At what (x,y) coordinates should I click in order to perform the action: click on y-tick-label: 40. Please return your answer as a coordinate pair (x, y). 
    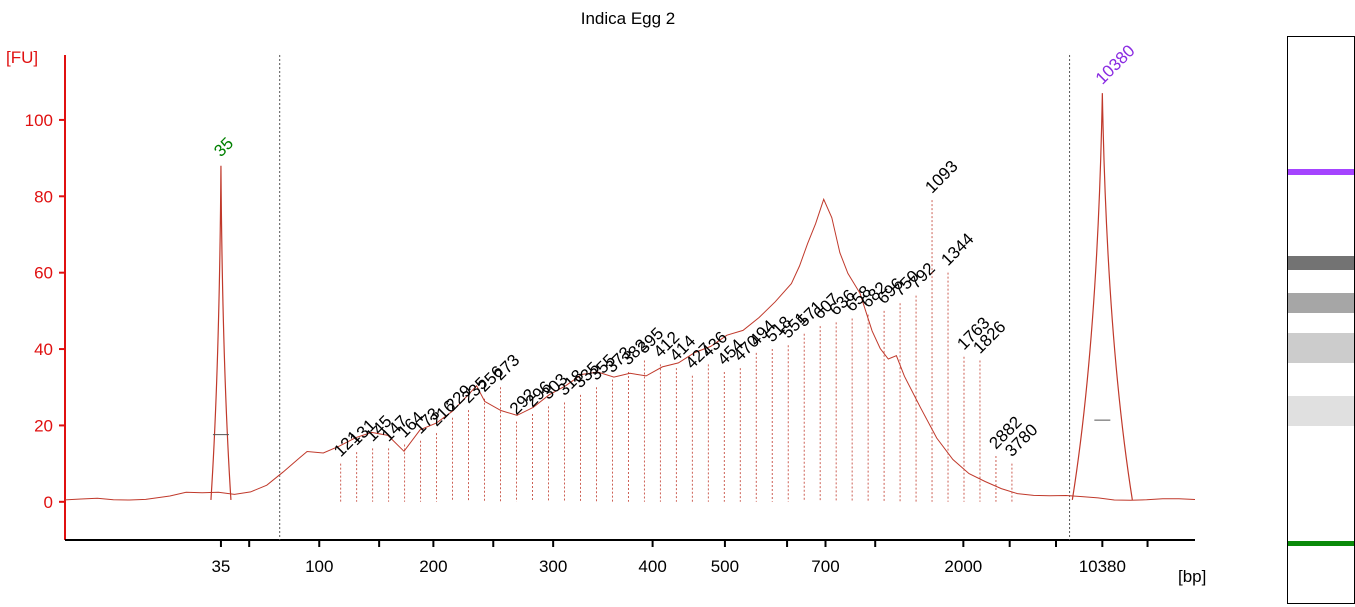
    Looking at the image, I should click on (43, 349).